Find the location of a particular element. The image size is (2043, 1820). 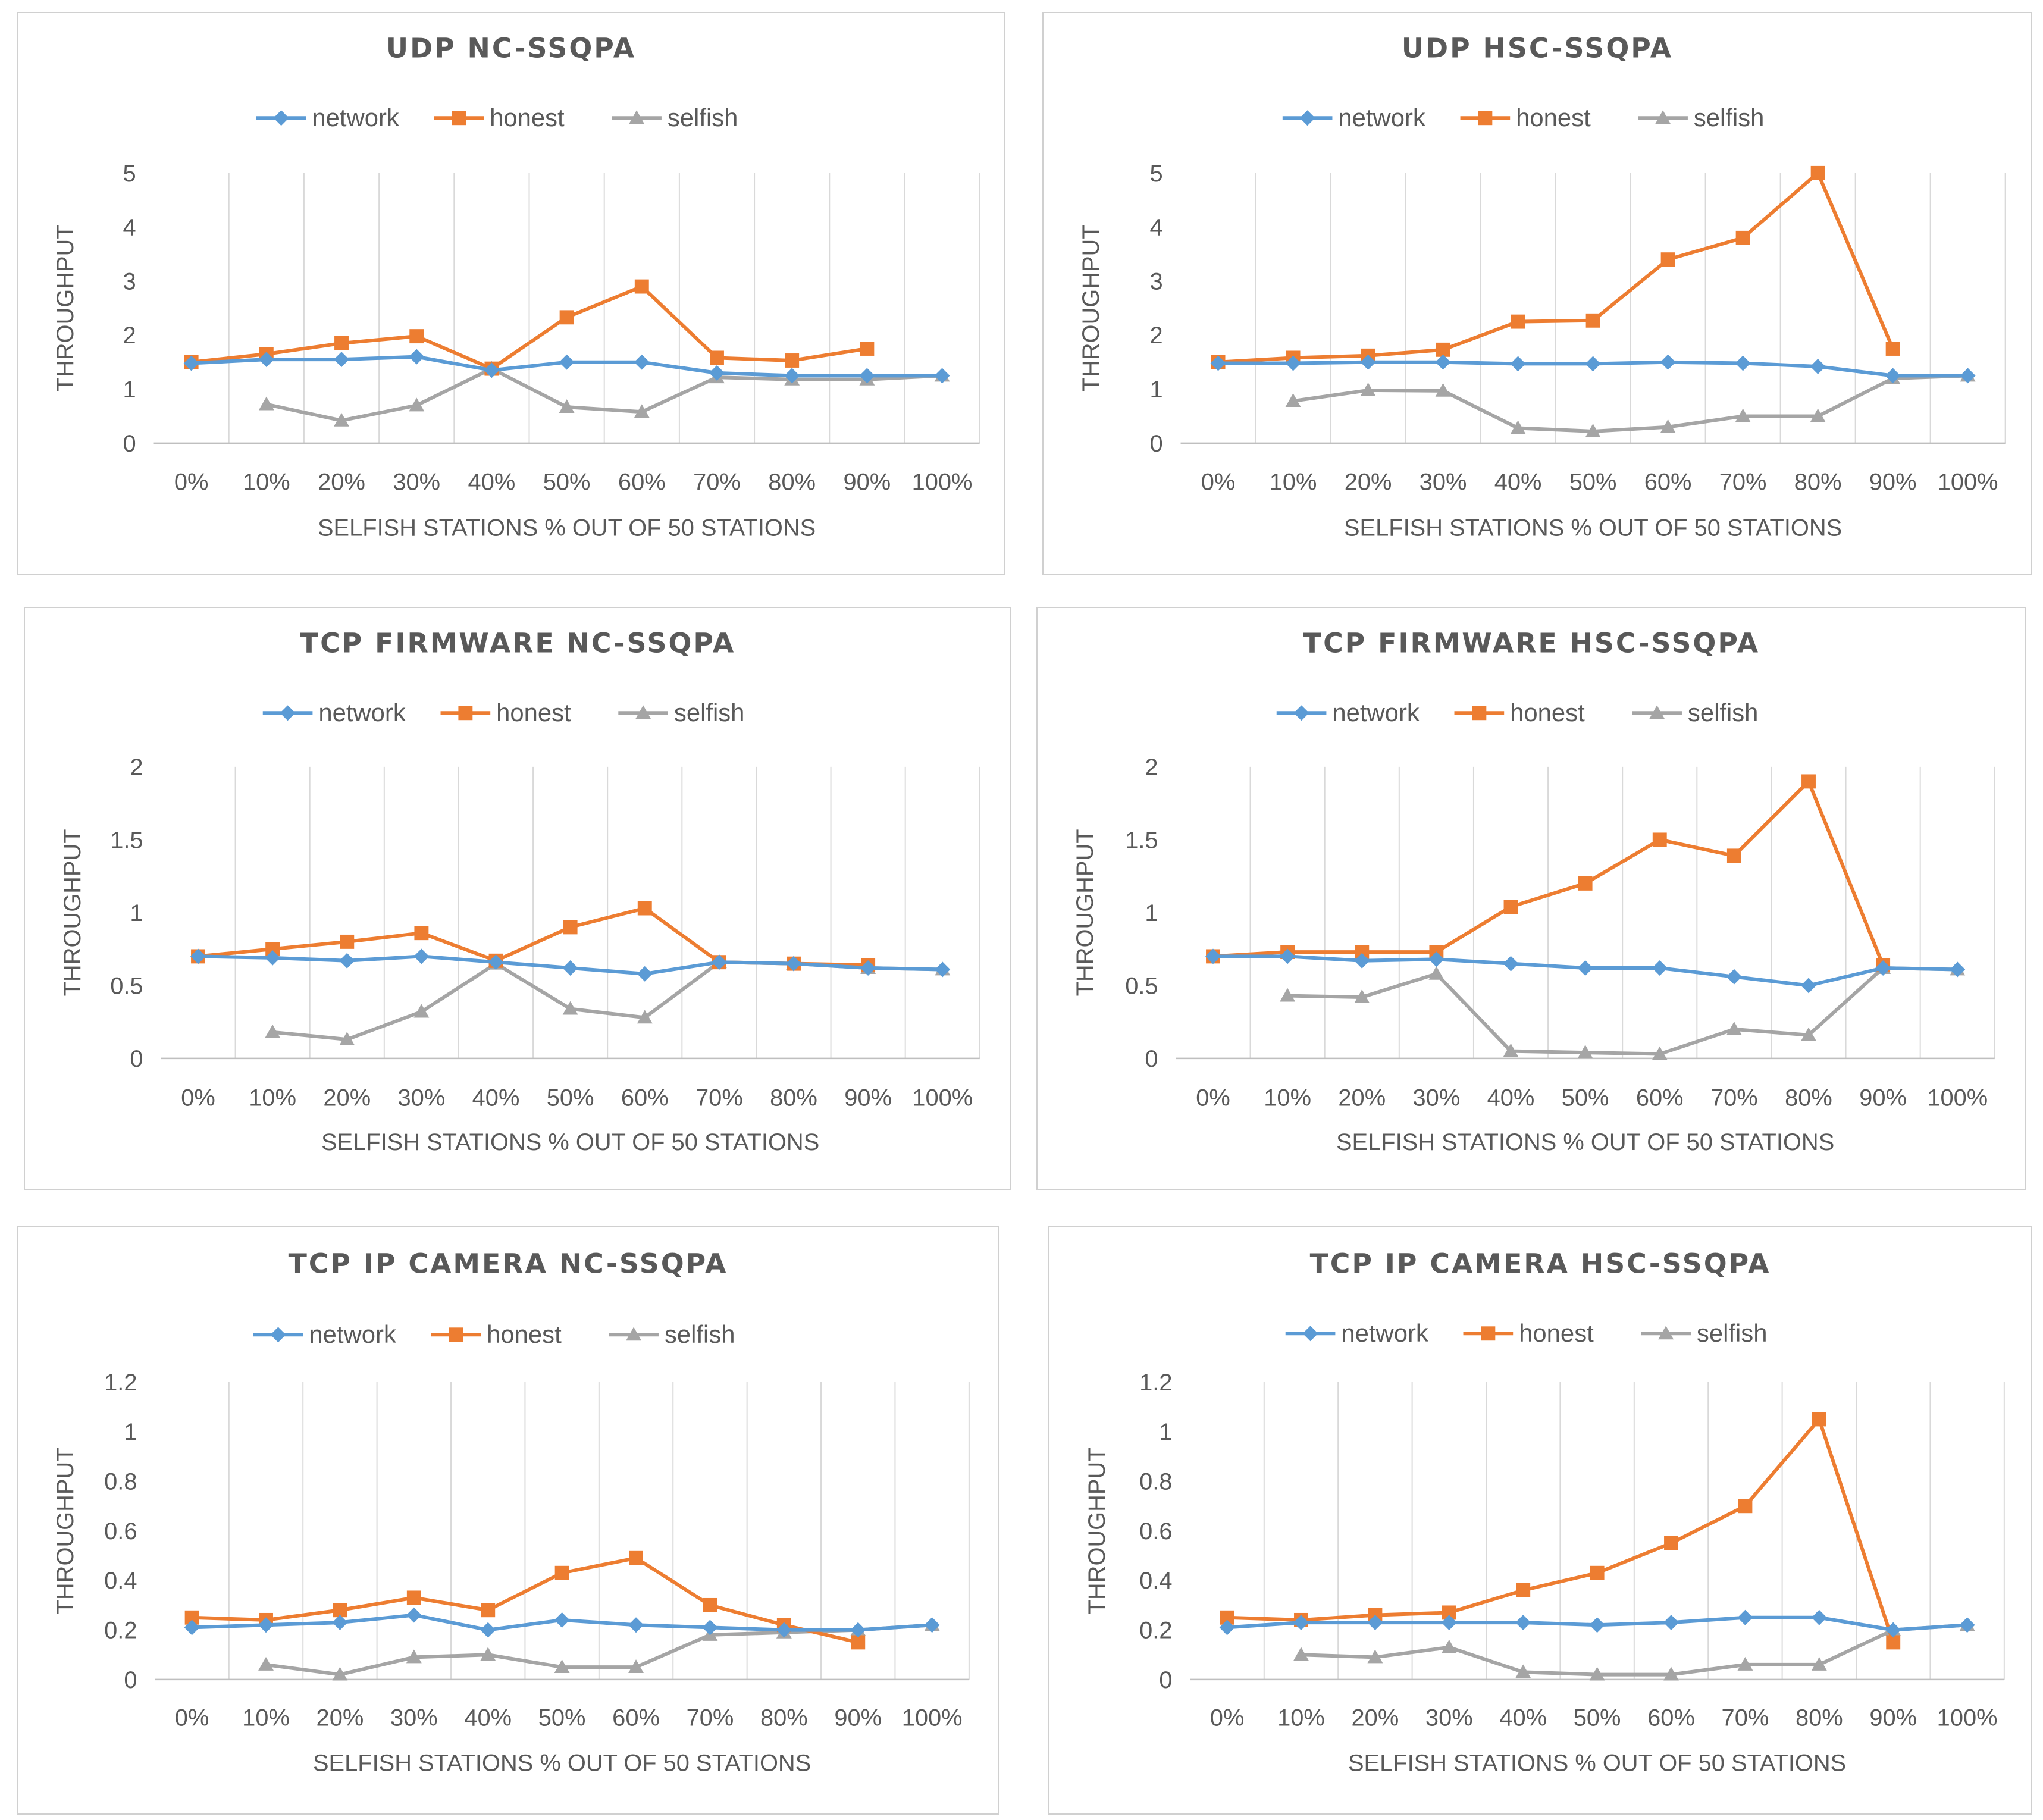

series-network is located at coordinates (1593, 369).